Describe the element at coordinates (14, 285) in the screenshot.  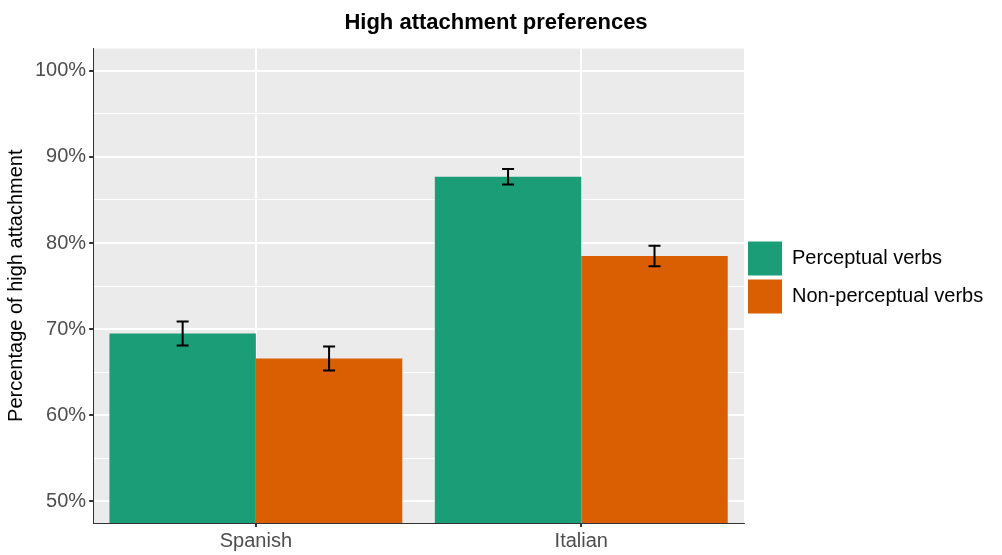
I see `y-axis-title: Percentage of high attachment` at that location.